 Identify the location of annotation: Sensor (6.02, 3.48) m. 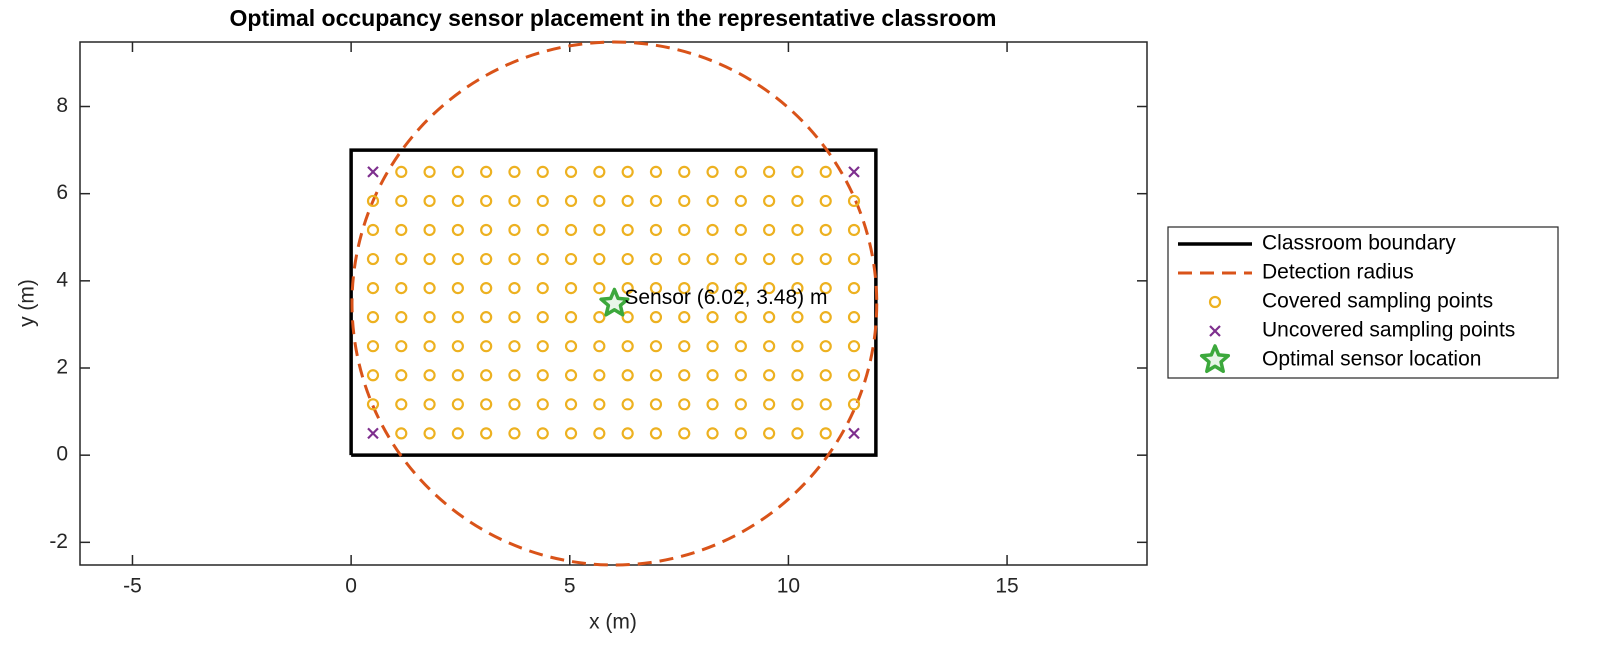
(725, 297).